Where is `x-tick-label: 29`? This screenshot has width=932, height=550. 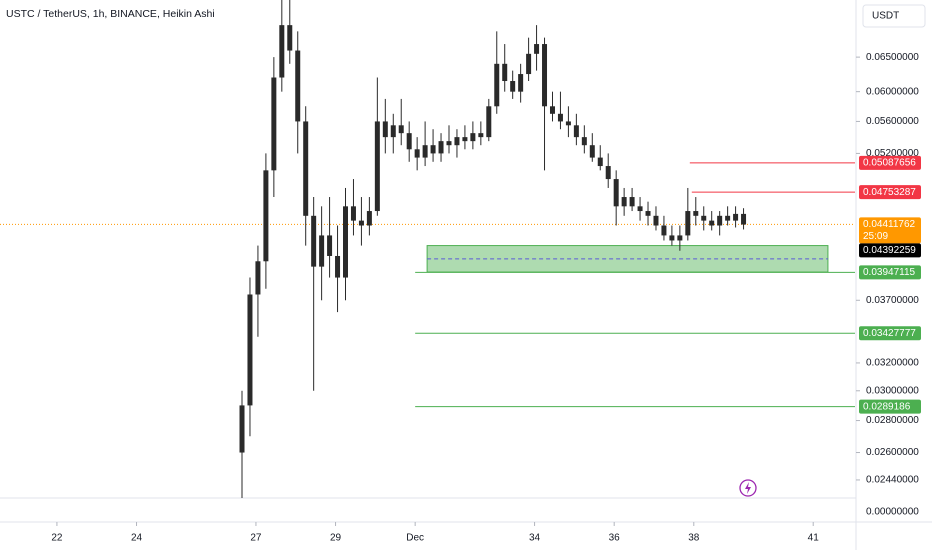 x-tick-label: 29 is located at coordinates (336, 538).